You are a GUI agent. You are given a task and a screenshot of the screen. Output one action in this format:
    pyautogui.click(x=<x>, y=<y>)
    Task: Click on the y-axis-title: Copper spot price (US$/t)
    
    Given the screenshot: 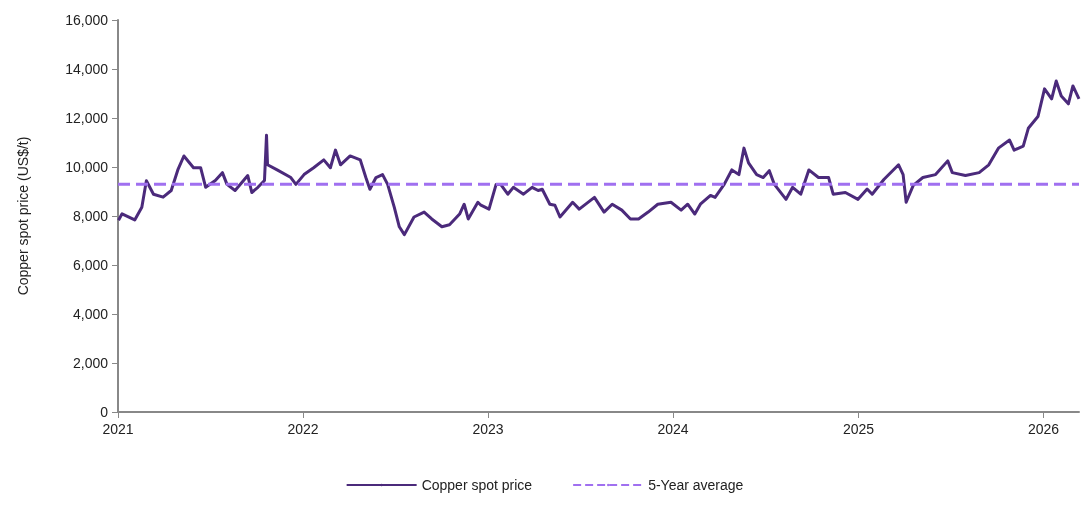 What is the action you would take?
    pyautogui.click(x=23, y=216)
    